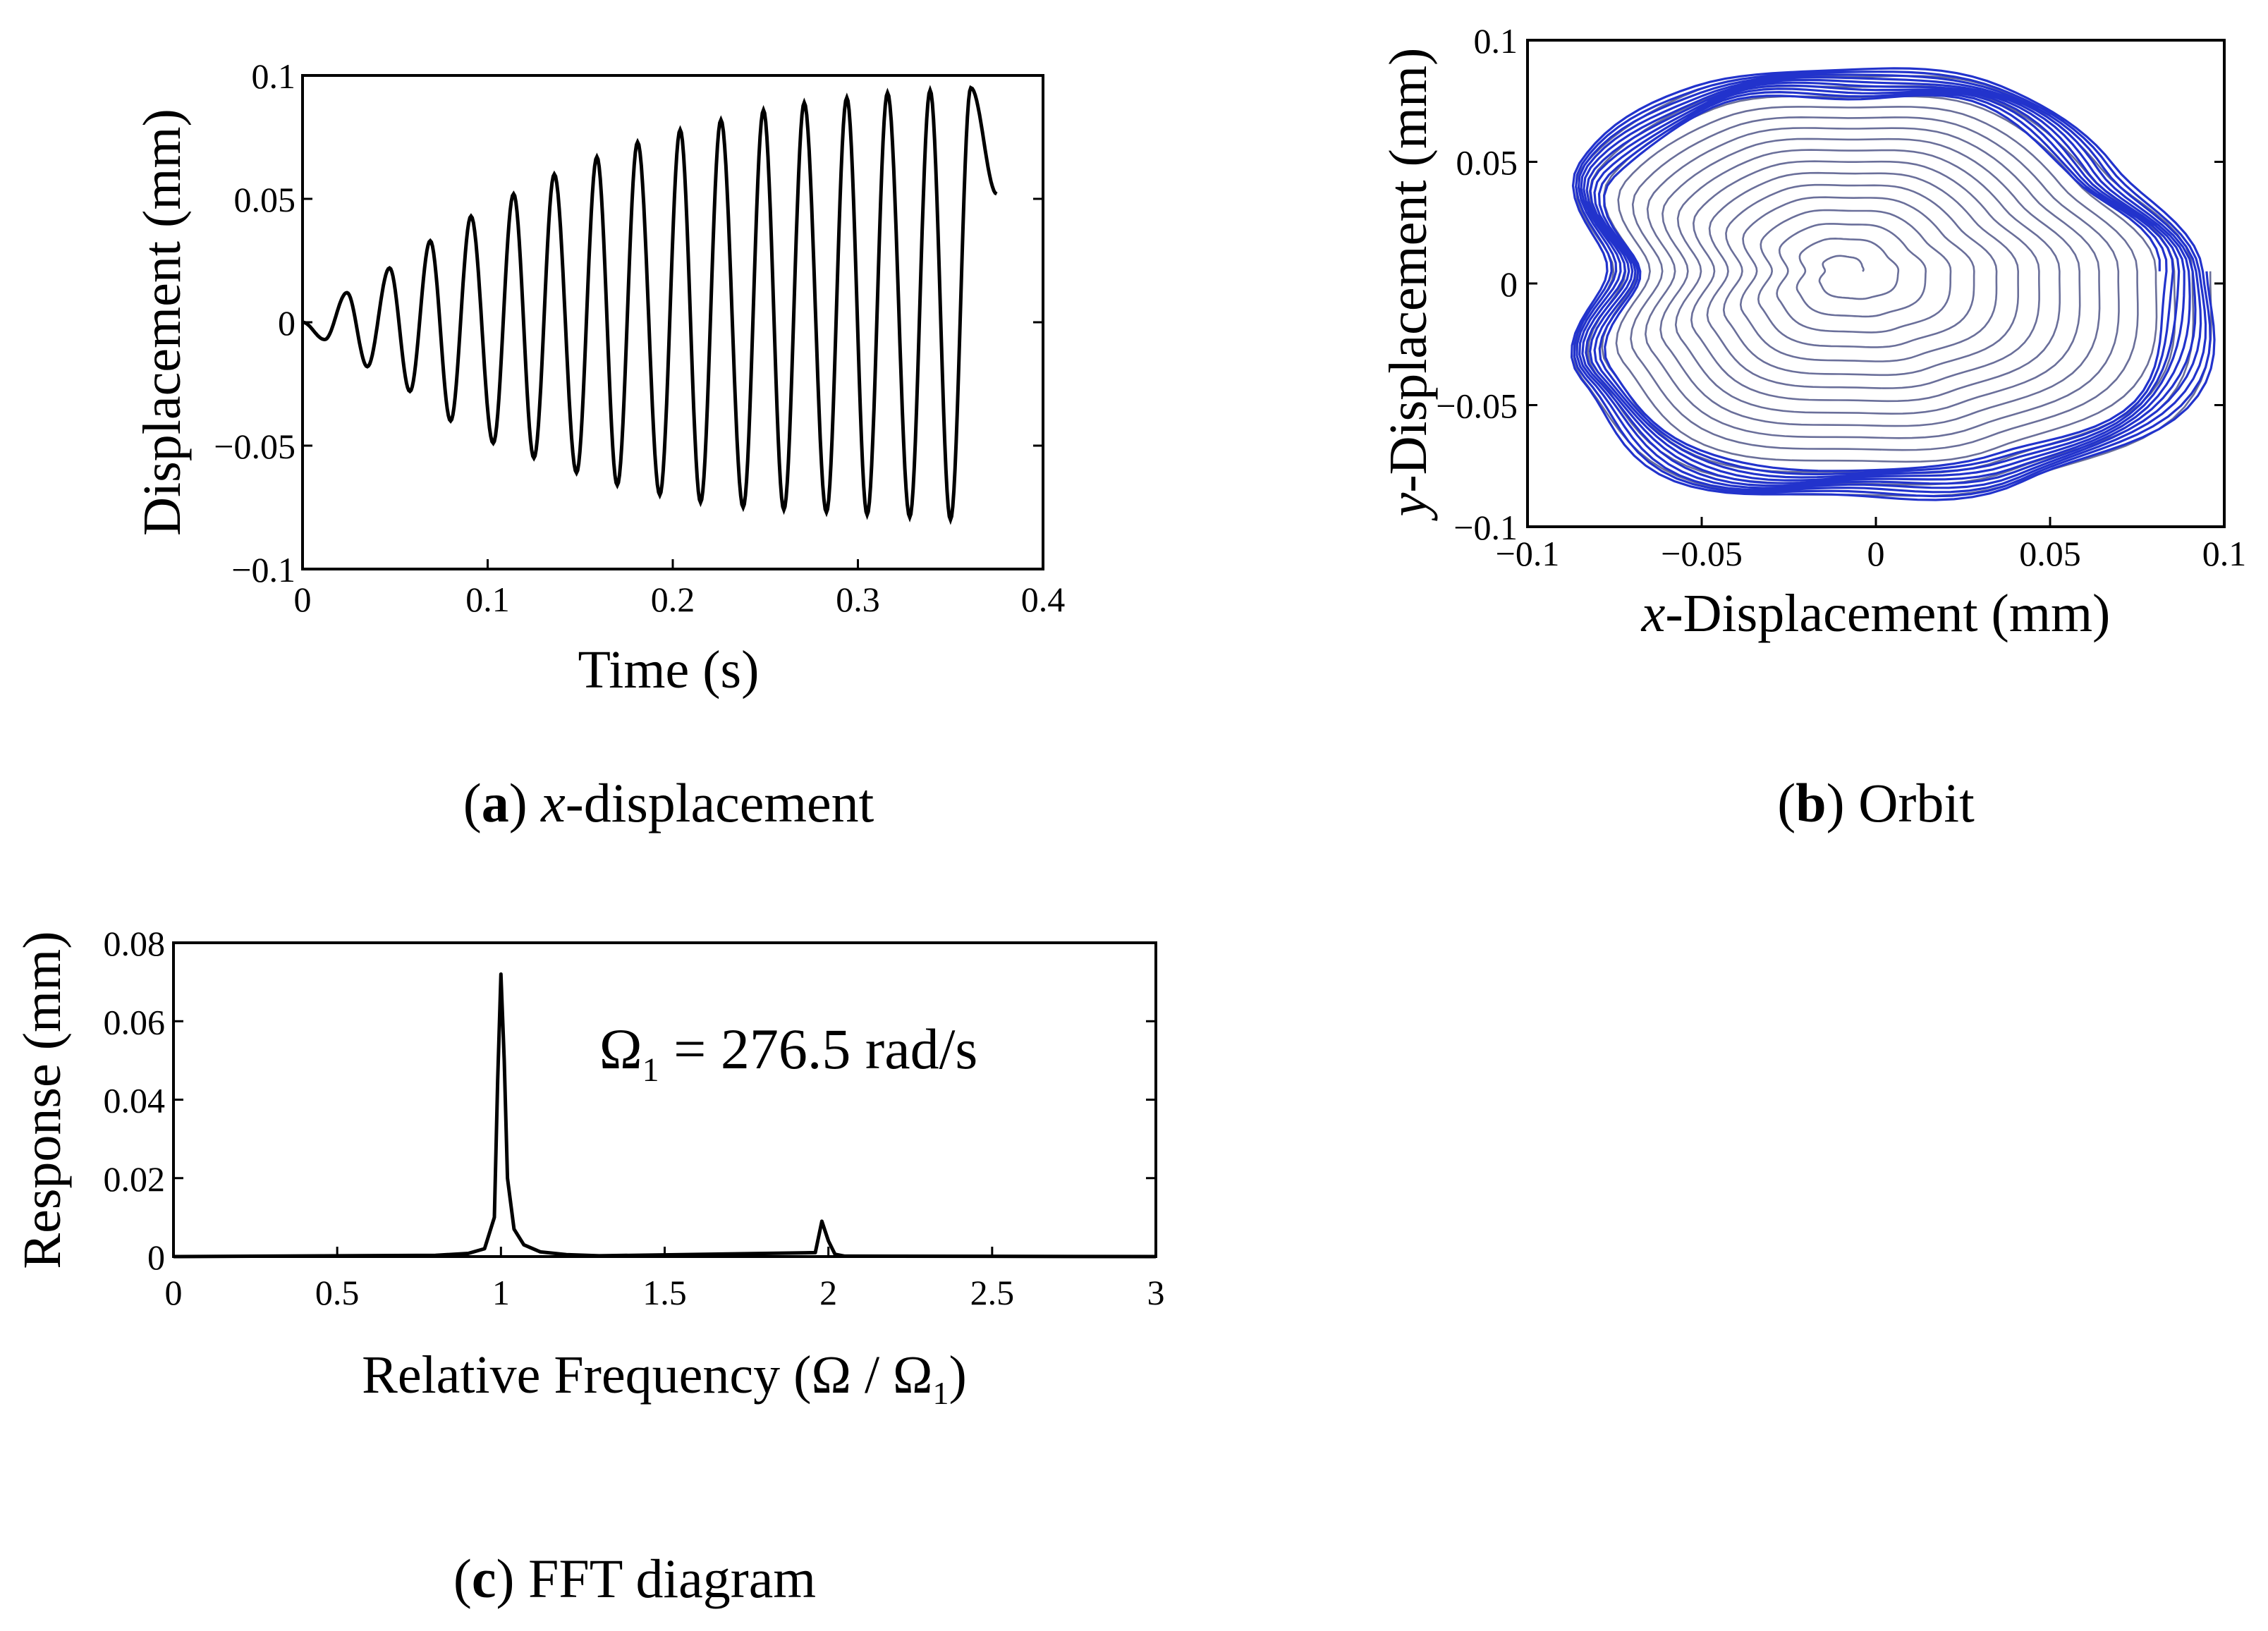 This screenshot has height=1631, width=2268. Describe the element at coordinates (254, 446) in the screenshot. I see `panel-a-ytick-label: −0.05` at that location.